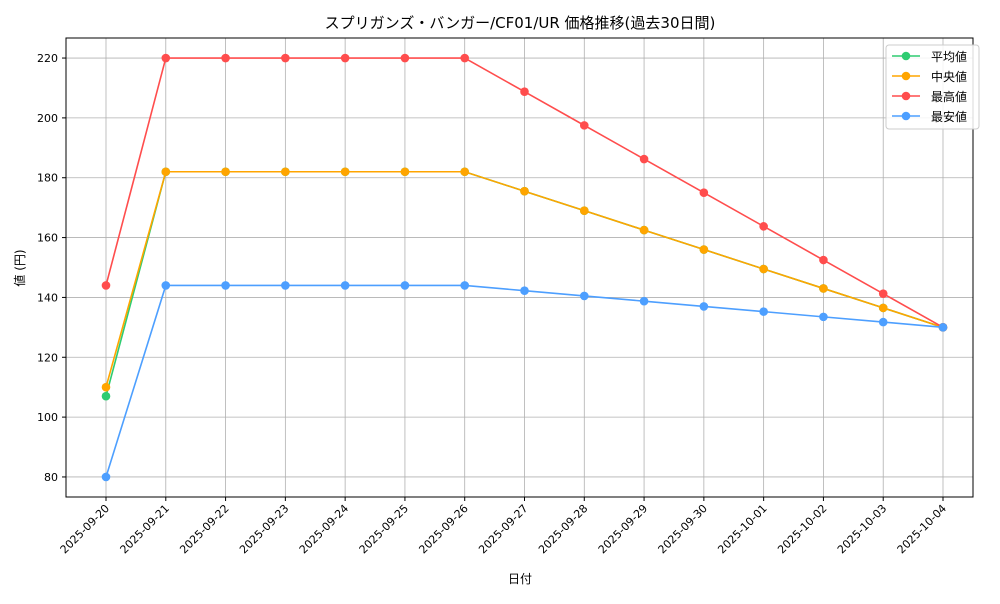 The height and width of the screenshot is (604, 1000). What do you see at coordinates (862, 529) in the screenshot?
I see `x-tick-label: 2025-10-03` at bounding box center [862, 529].